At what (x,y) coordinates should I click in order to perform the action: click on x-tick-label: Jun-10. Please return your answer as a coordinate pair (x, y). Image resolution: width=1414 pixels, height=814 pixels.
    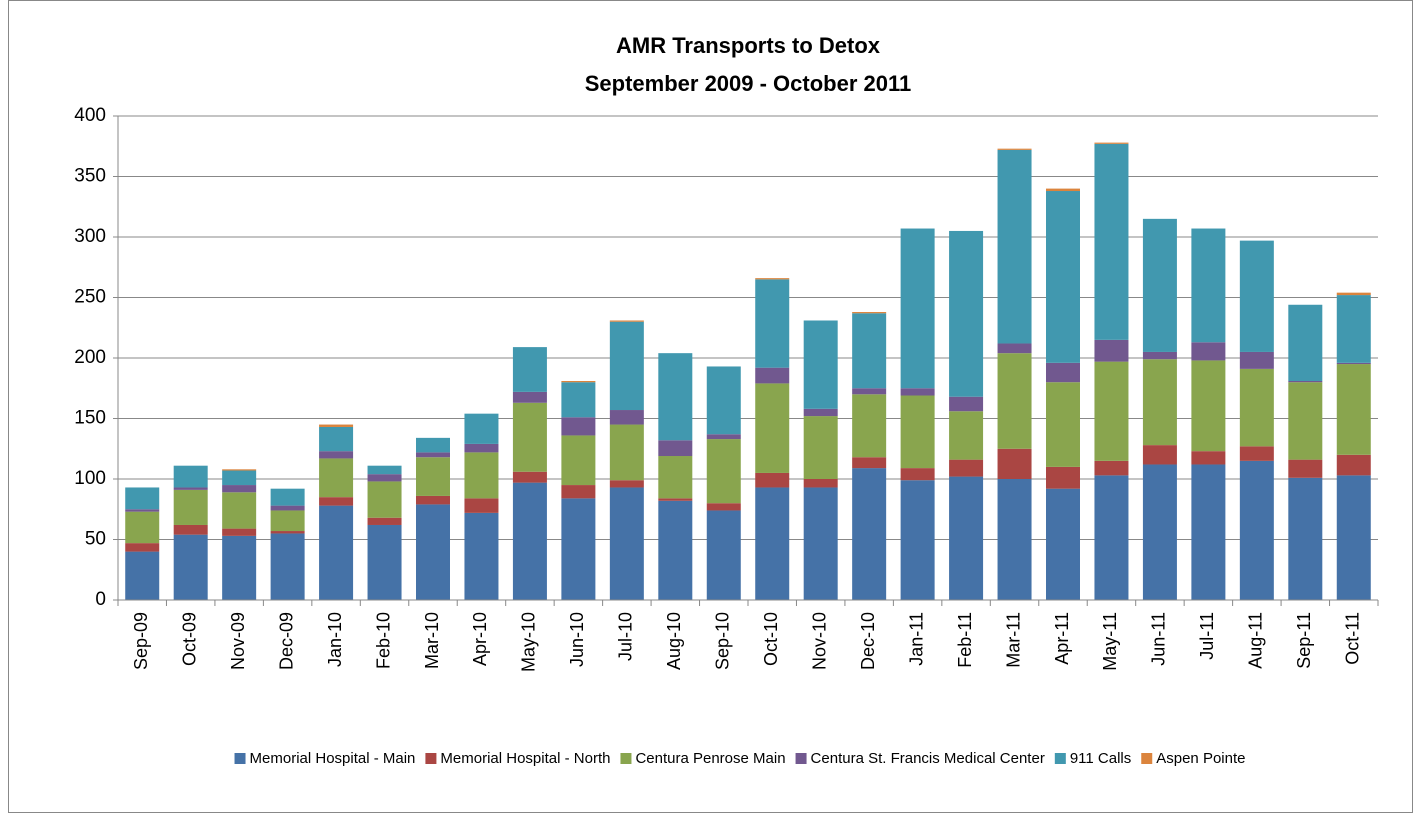
    Looking at the image, I should click on (577, 639).